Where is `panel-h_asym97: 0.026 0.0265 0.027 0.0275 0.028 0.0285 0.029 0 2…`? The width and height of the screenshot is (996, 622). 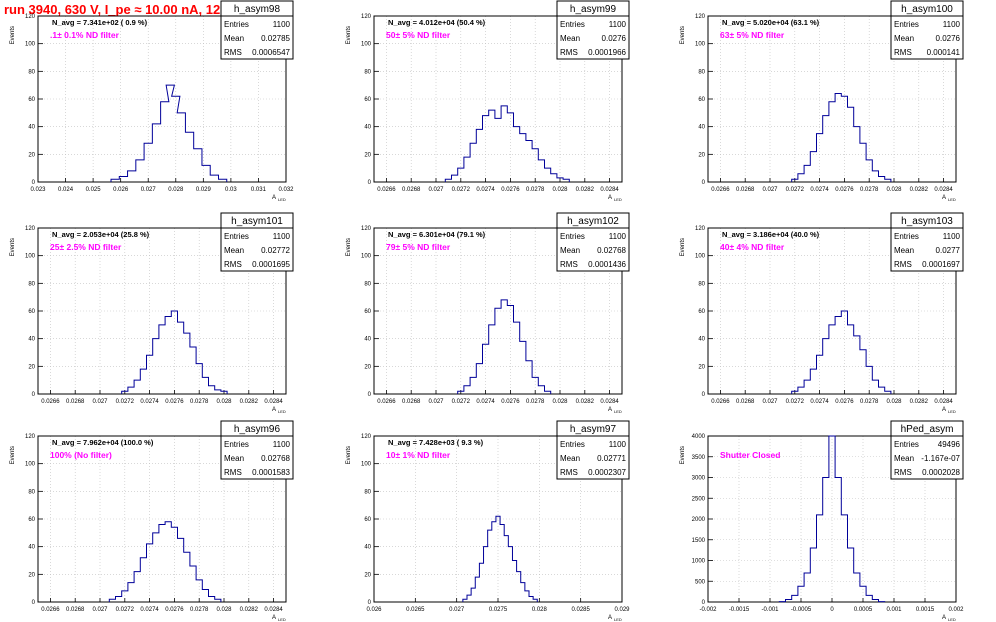 panel-h_asym97: 0.026 0.0265 0.027 0.0275 0.028 0.0285 0.029 0 2… is located at coordinates (488, 521).